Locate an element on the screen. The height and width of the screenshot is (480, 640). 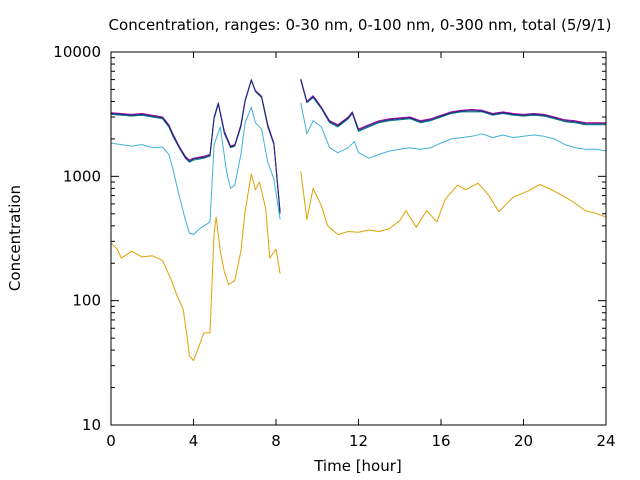
x-tick-label: 24 is located at coordinates (605, 441).